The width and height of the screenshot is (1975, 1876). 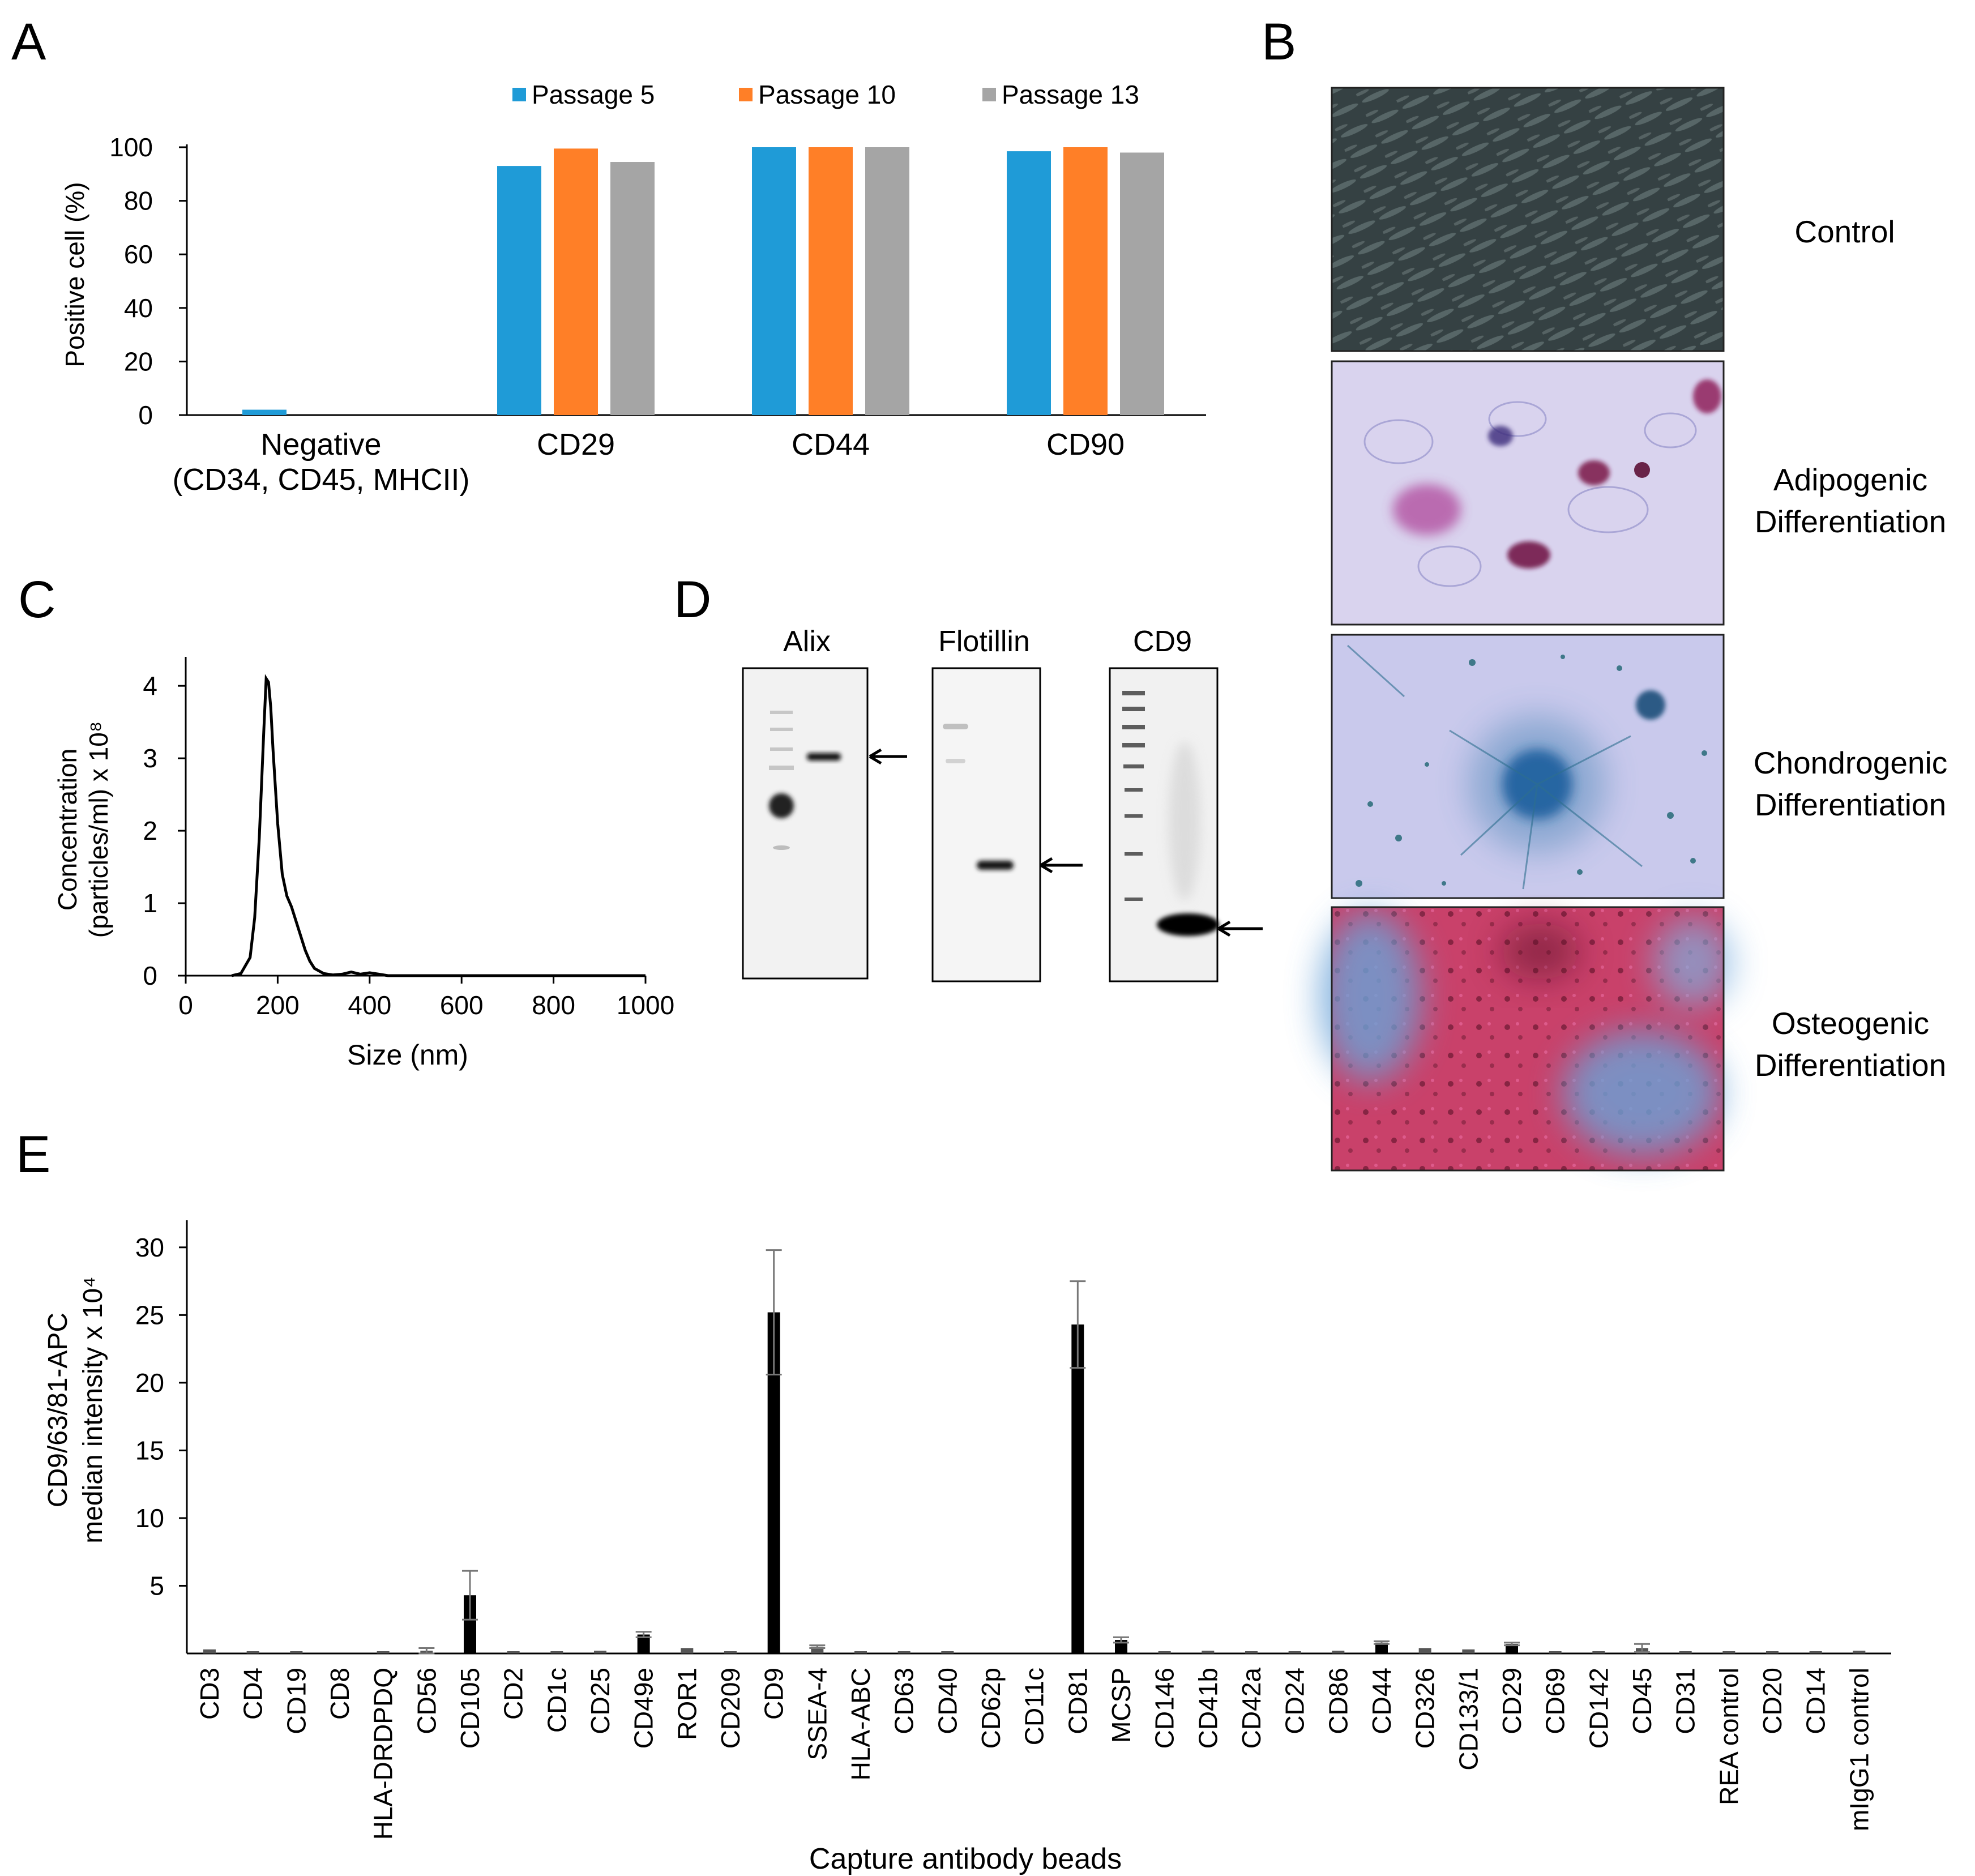 What do you see at coordinates (644, 1708) in the screenshot?
I see `panel-e-category-label: CD49e` at bounding box center [644, 1708].